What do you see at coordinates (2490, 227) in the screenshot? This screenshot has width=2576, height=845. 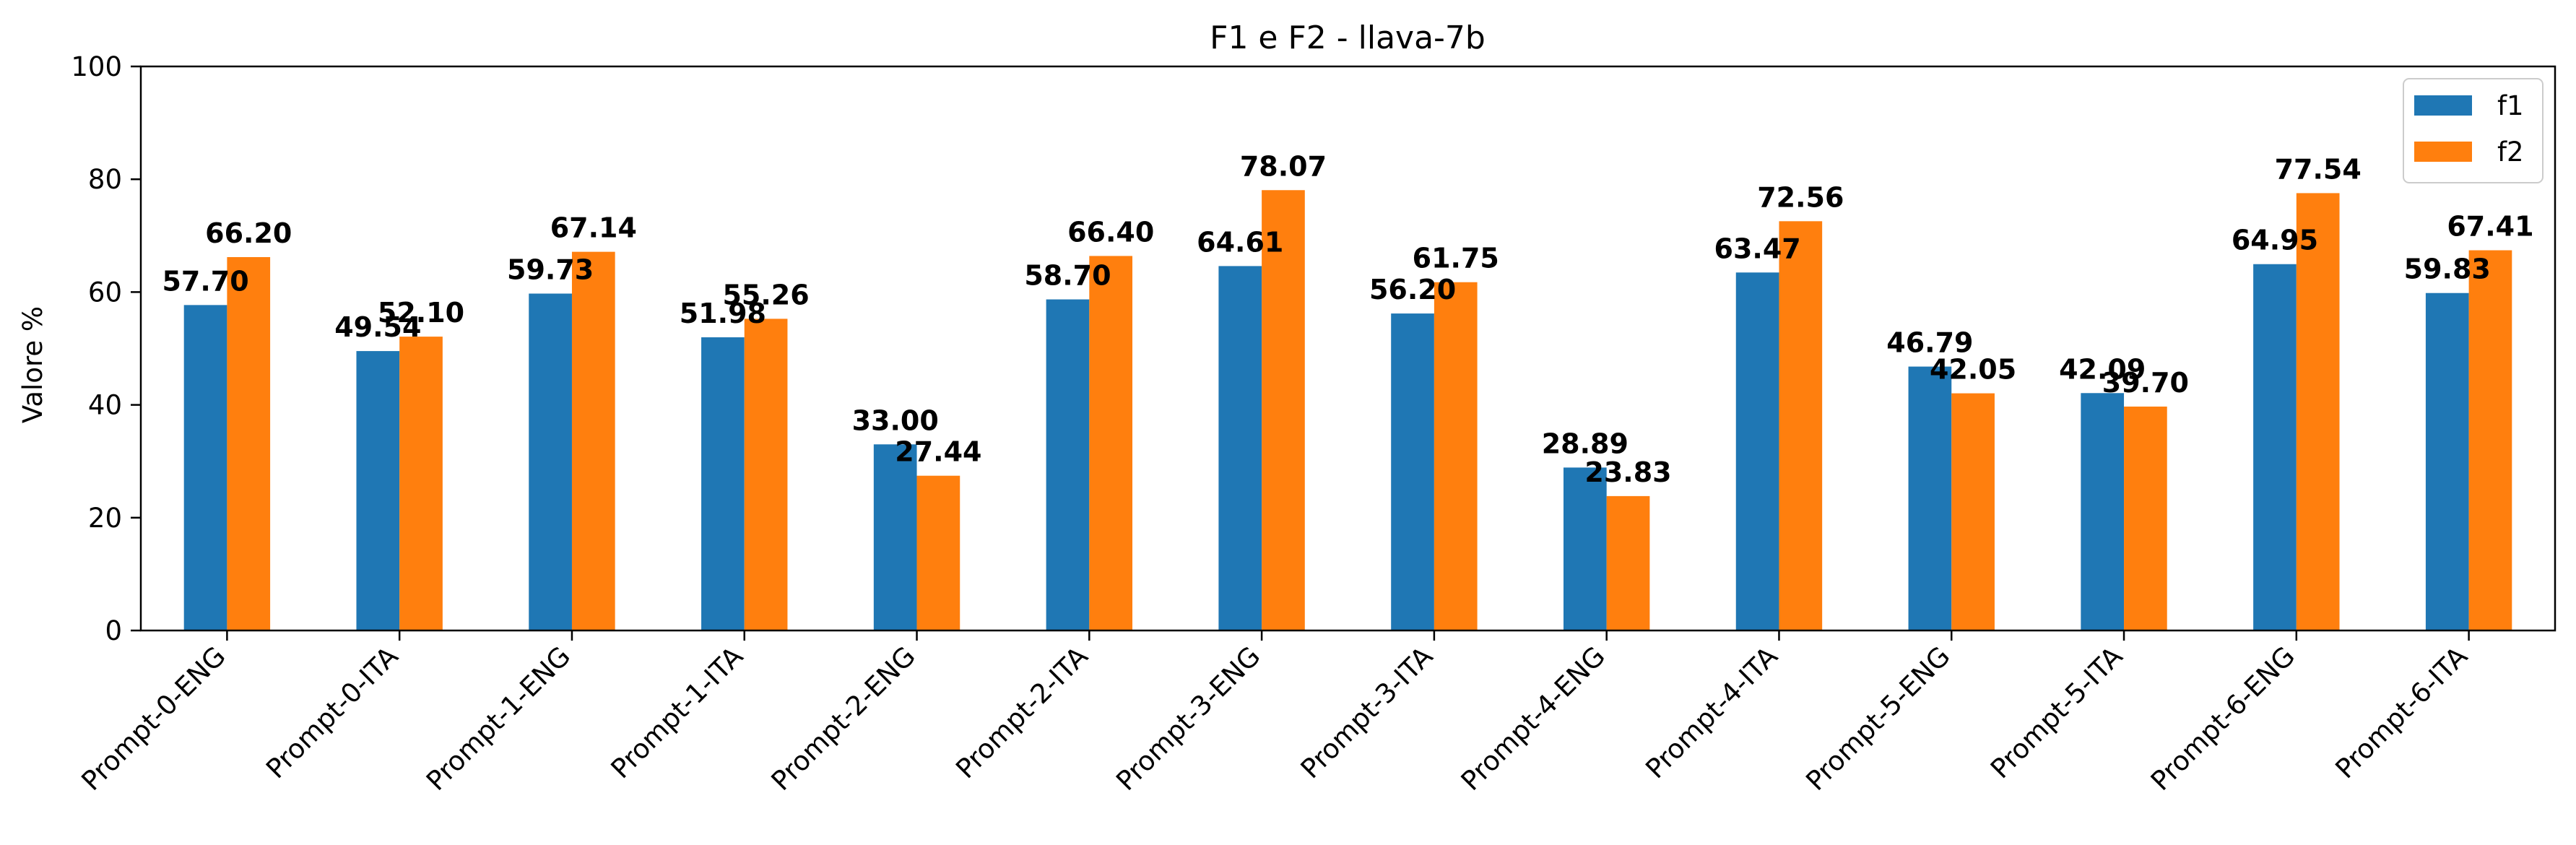 I see `value-label-f2-prompt-6-ita: 67.41` at bounding box center [2490, 227].